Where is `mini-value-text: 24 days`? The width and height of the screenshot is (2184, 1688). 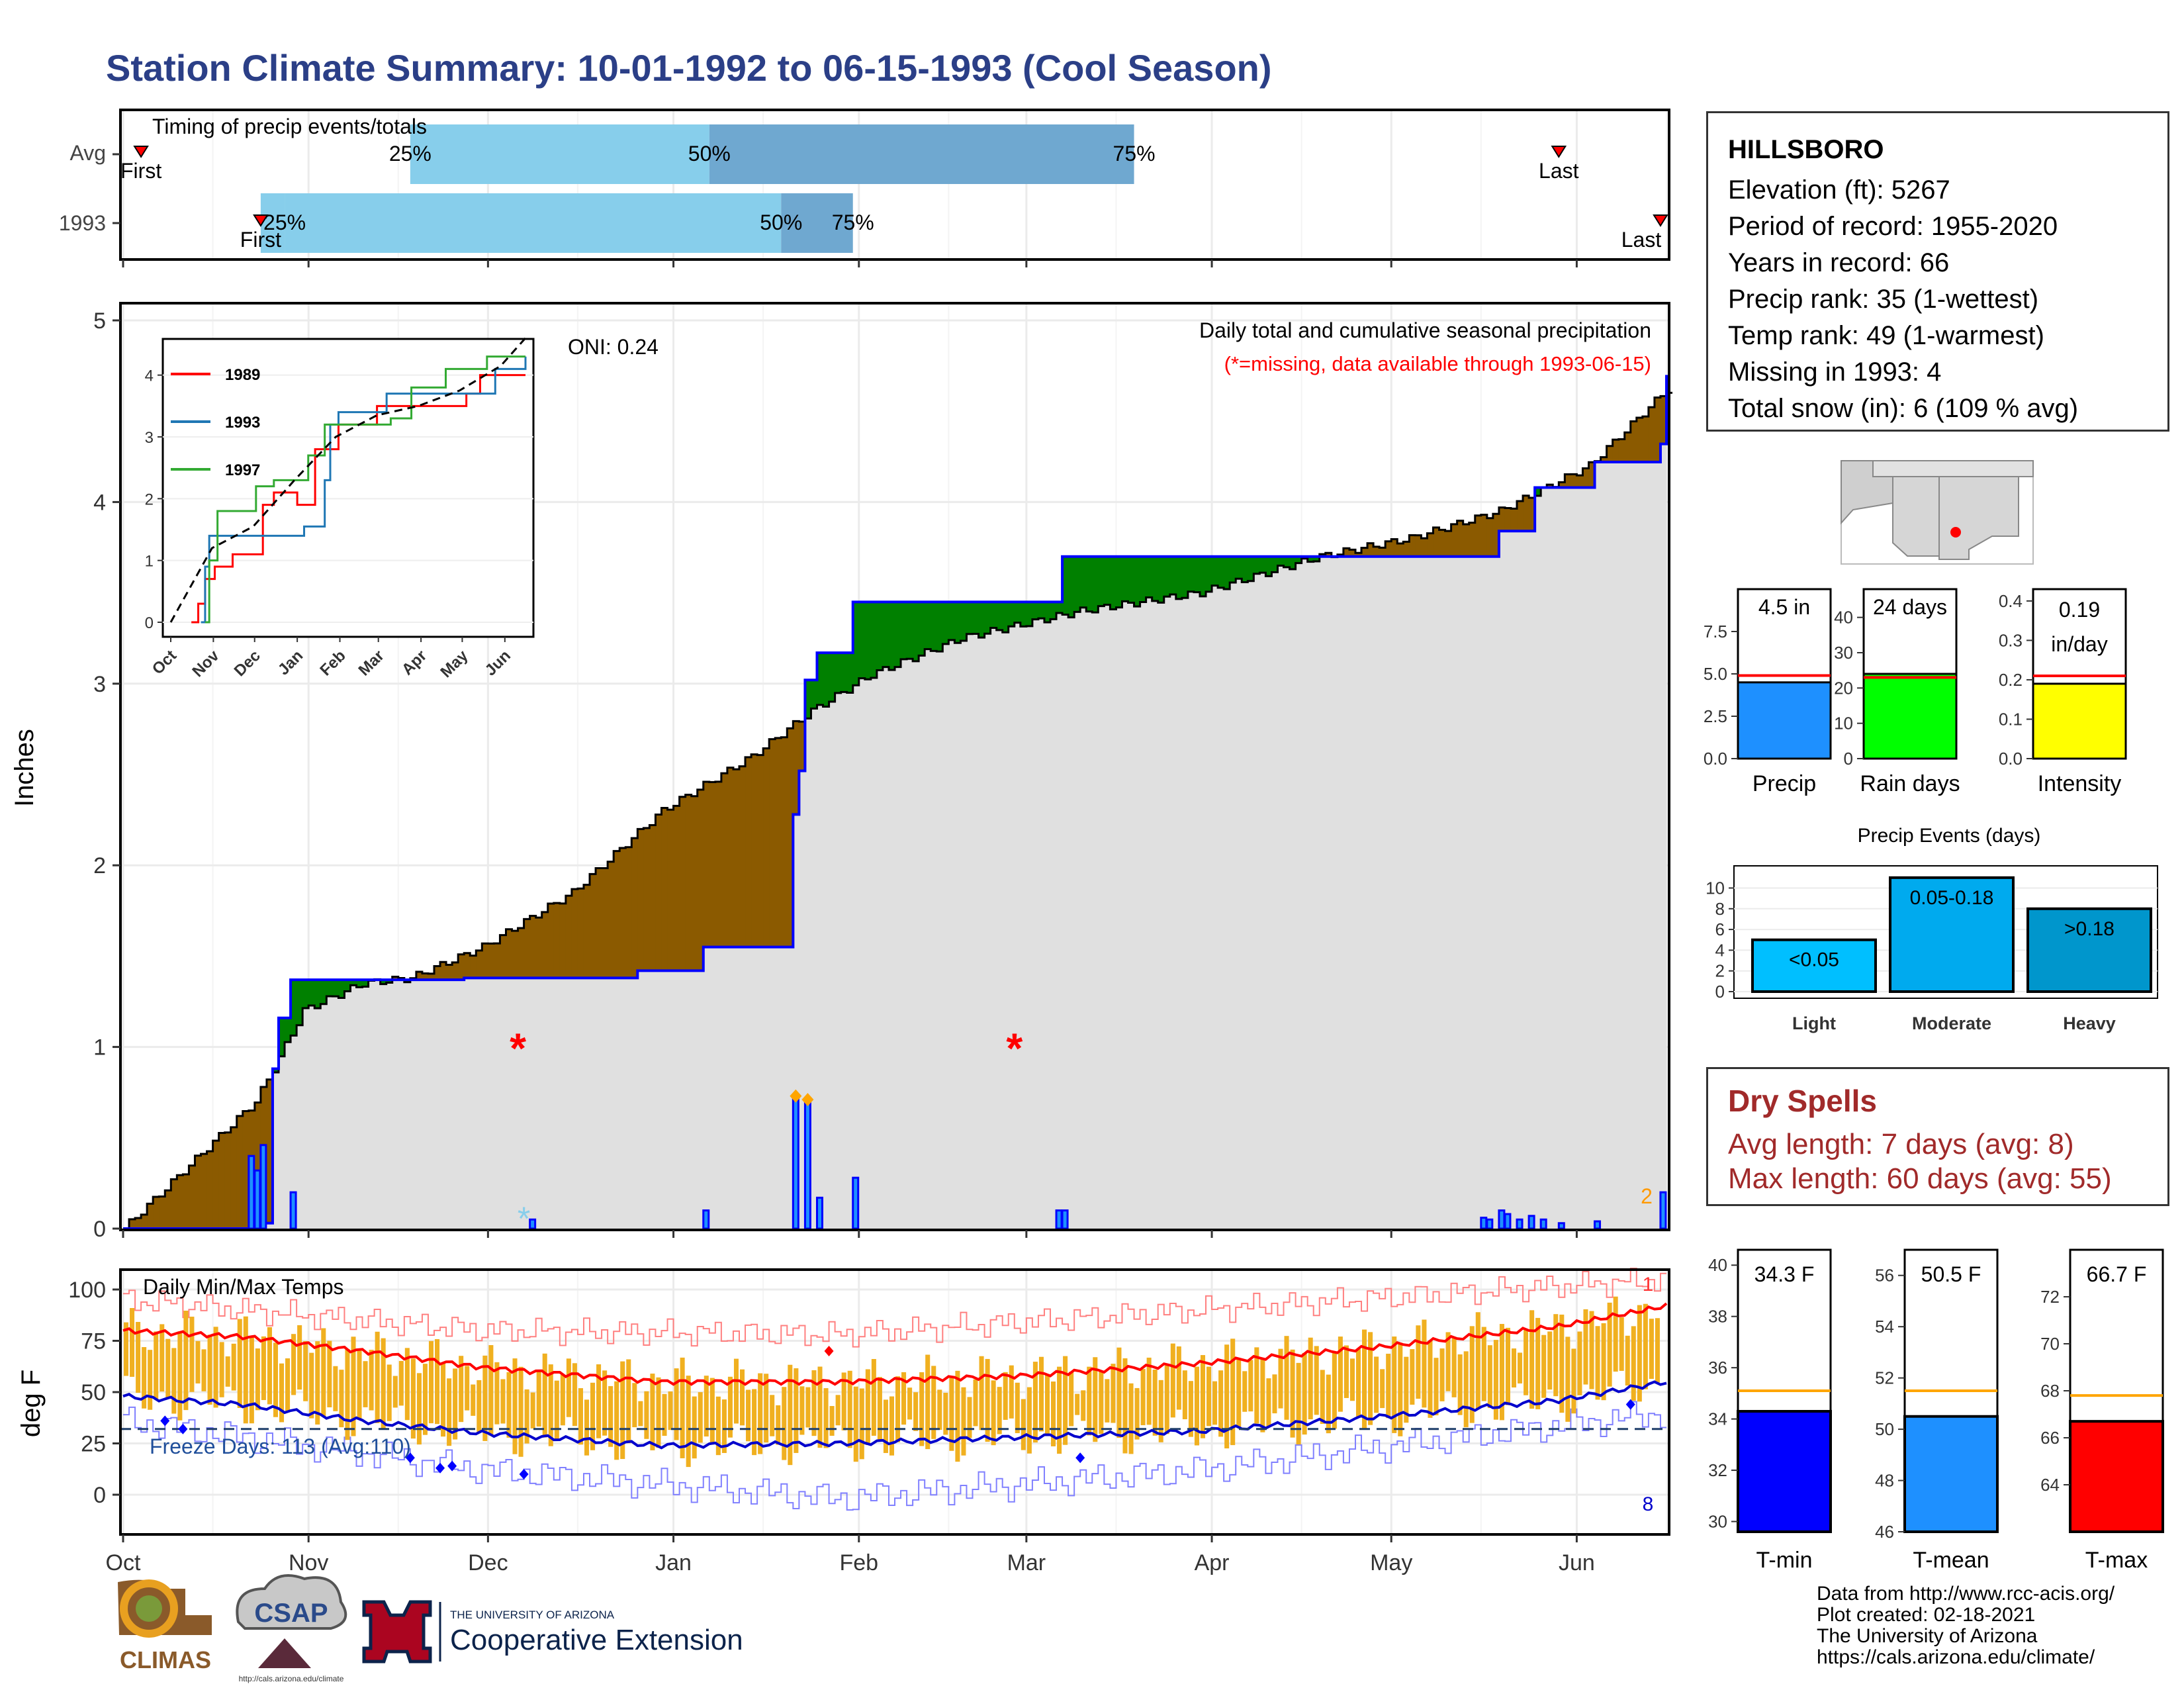
mini-value-text: 24 days is located at coordinates (1910, 607).